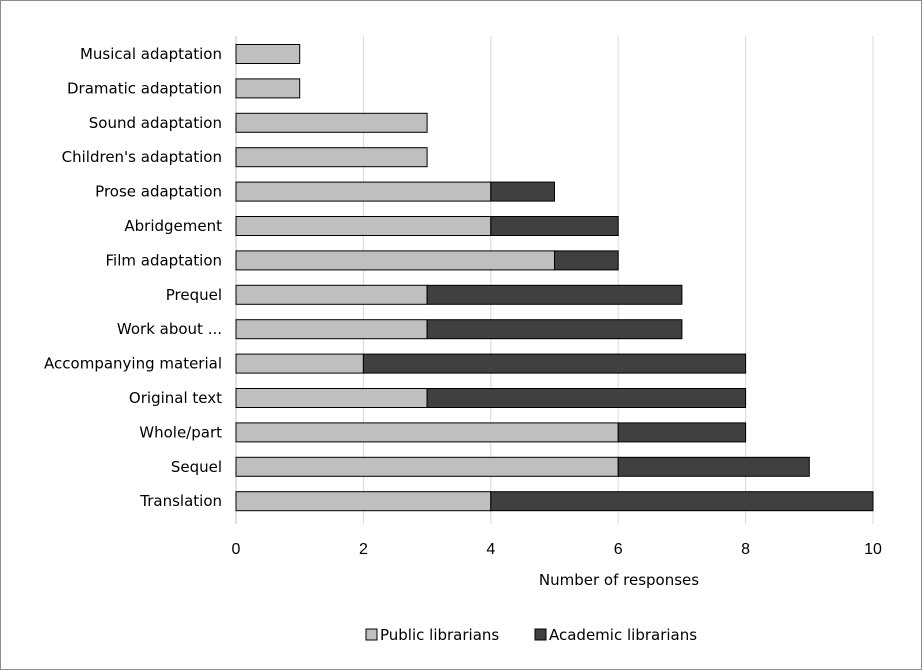 The width and height of the screenshot is (922, 670). Describe the element at coordinates (180, 501) in the screenshot. I see `category-label: Translation` at that location.